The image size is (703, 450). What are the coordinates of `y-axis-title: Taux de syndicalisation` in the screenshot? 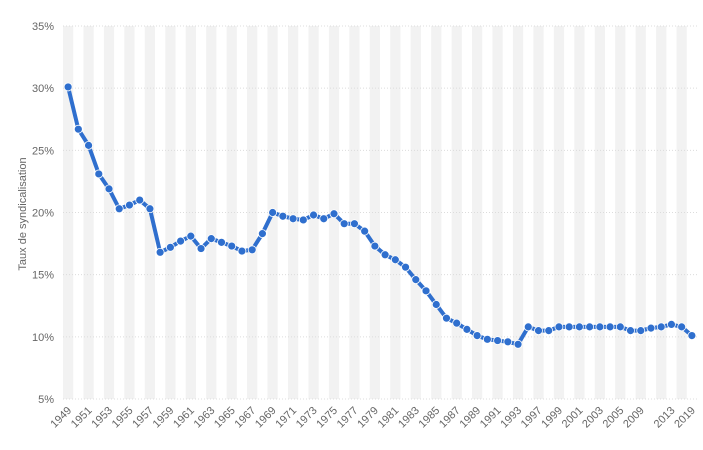 It's located at (23, 213).